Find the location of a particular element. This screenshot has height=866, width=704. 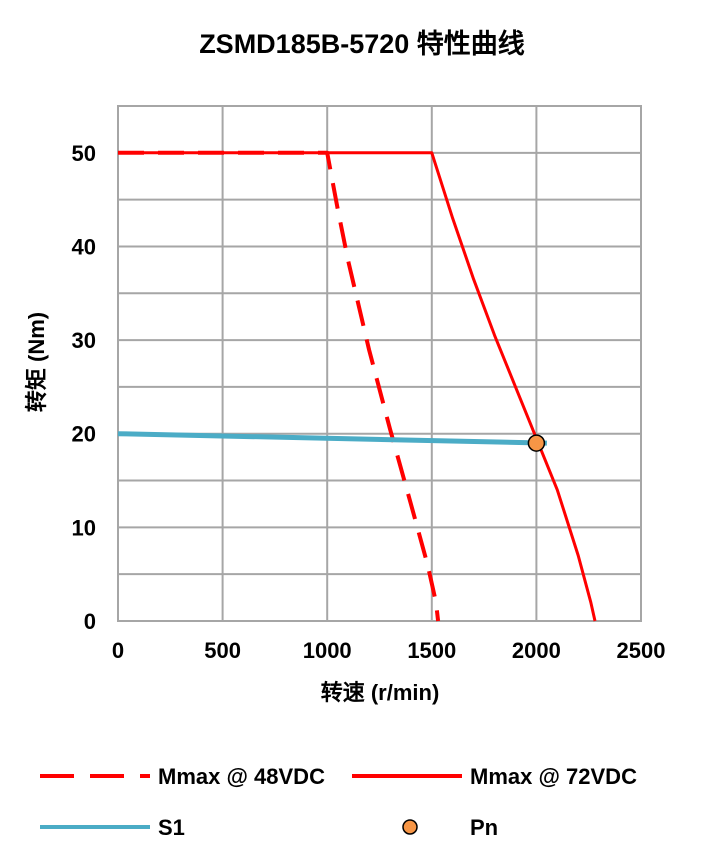

y-tick-label: 30 is located at coordinates (84, 340).